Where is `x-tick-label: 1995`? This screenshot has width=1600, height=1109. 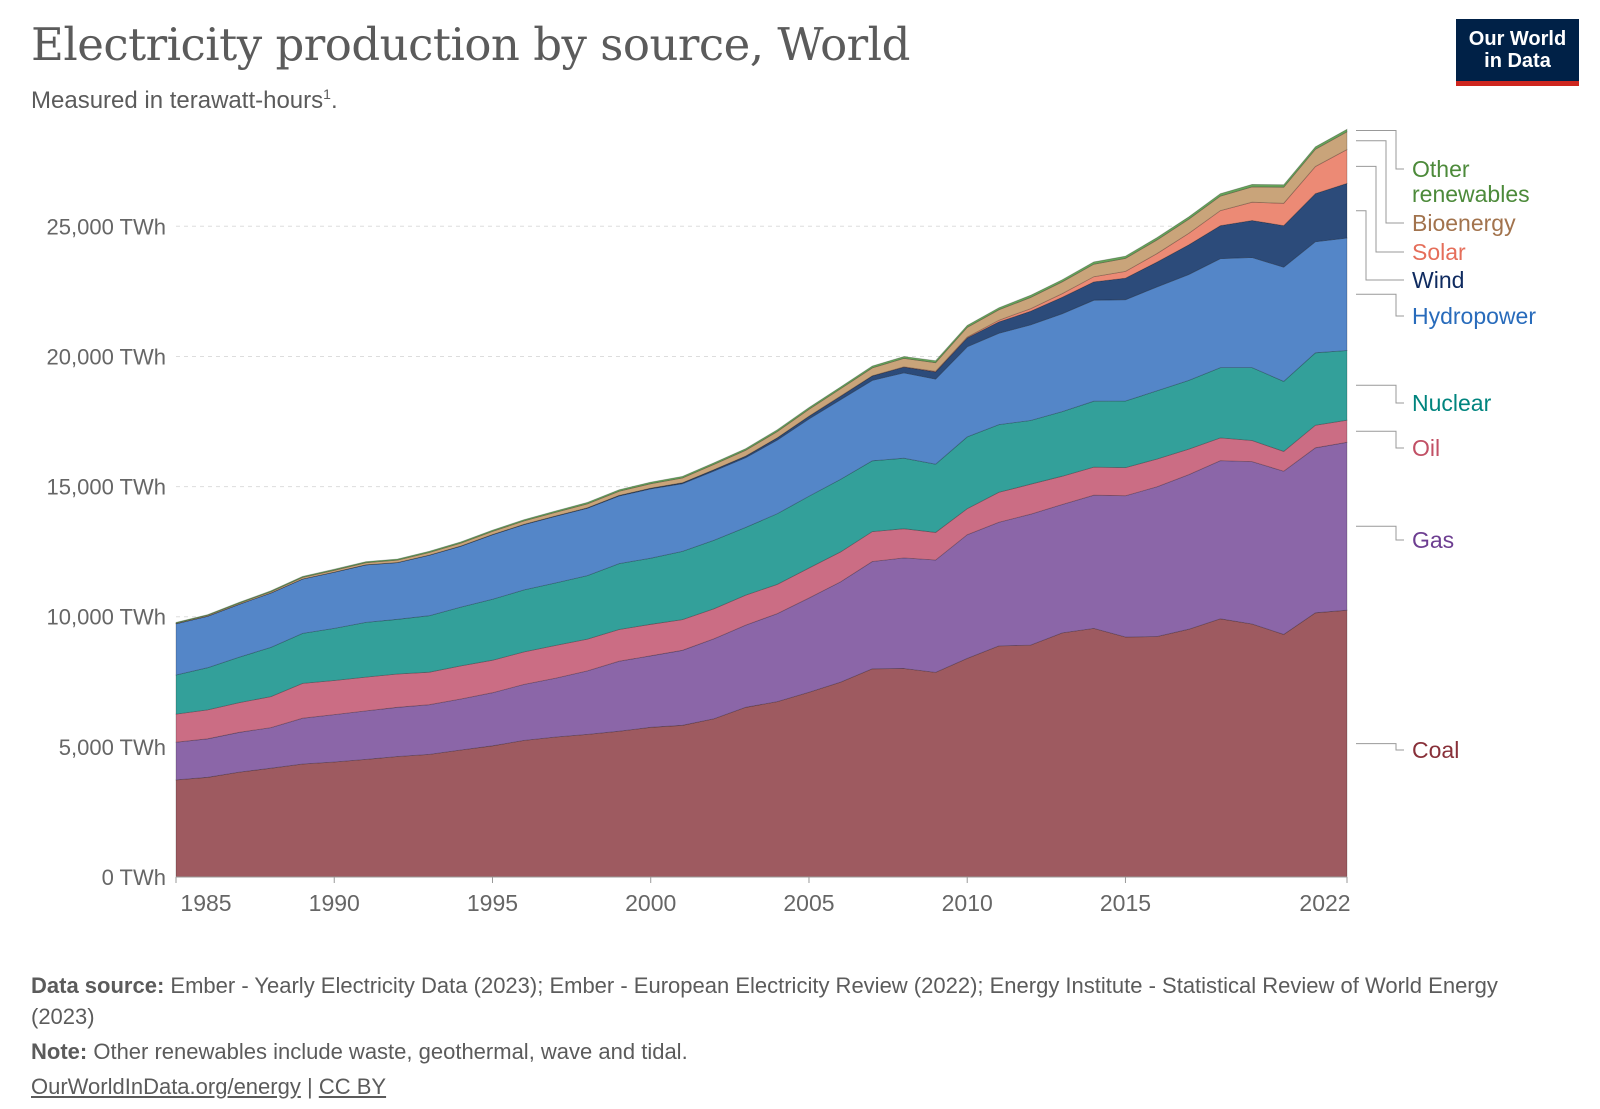 x-tick-label: 1995 is located at coordinates (492, 903).